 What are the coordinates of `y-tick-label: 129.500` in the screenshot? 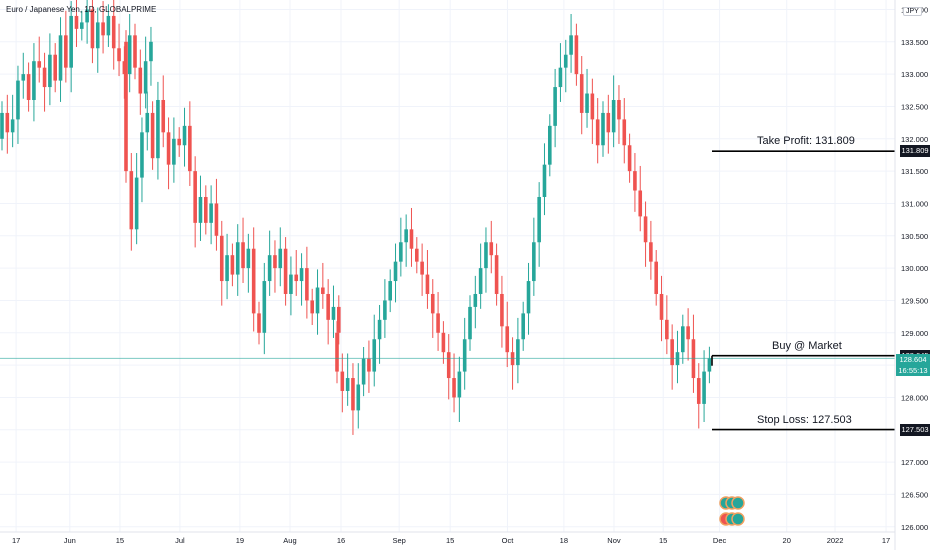 It's located at (914, 300).